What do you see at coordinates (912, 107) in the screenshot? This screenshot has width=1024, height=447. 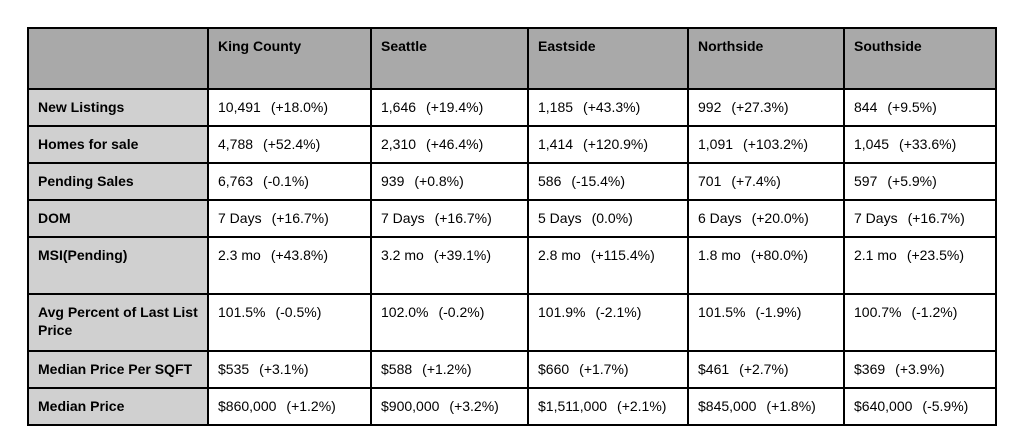 I see `cell-change: (+9.5%)` at bounding box center [912, 107].